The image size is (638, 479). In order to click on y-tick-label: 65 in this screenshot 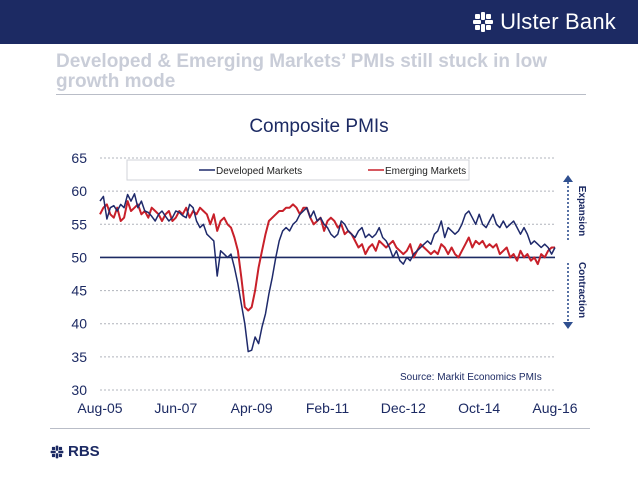, I will do `click(79, 158)`.